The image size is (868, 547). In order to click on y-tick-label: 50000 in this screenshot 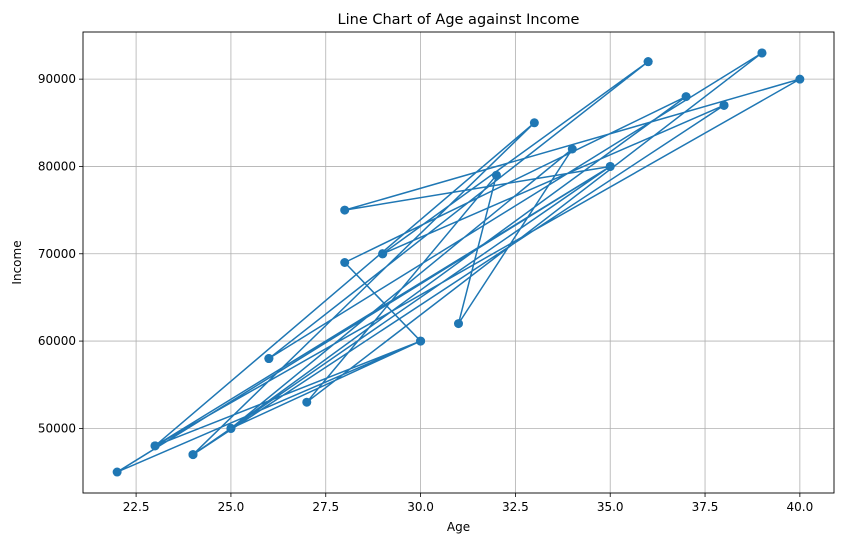, I will do `click(57, 428)`.